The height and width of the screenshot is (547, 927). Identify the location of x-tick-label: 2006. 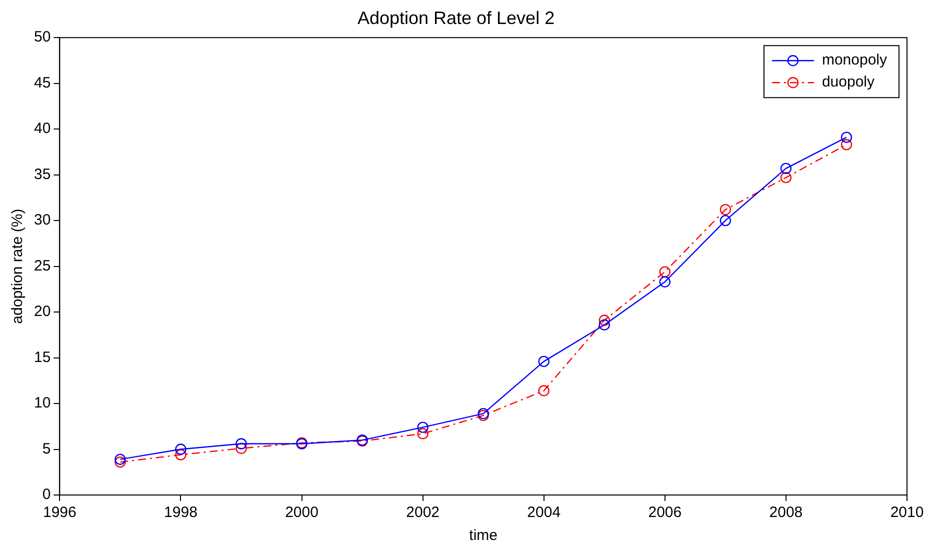
(665, 513).